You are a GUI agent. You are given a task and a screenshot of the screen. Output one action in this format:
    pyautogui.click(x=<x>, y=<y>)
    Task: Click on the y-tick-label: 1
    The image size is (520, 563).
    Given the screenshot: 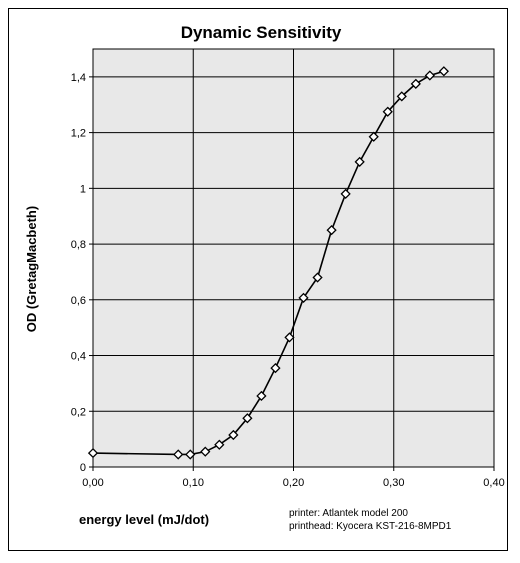 What is the action you would take?
    pyautogui.click(x=83, y=189)
    